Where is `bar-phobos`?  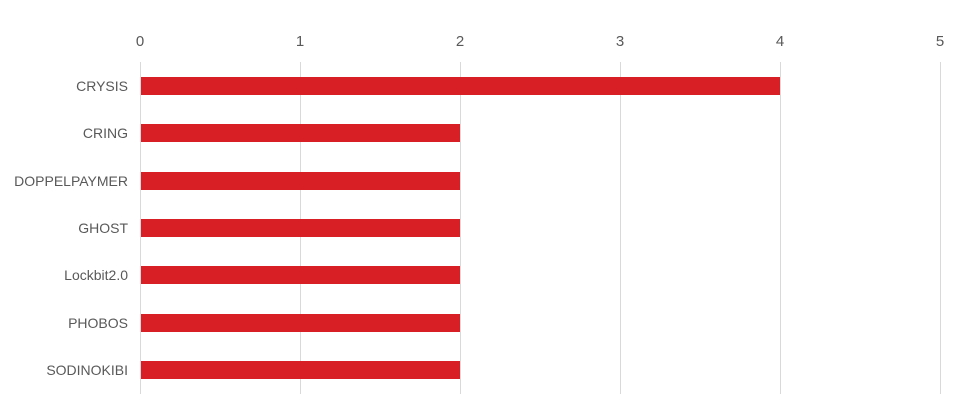
bar-phobos is located at coordinates (300, 322).